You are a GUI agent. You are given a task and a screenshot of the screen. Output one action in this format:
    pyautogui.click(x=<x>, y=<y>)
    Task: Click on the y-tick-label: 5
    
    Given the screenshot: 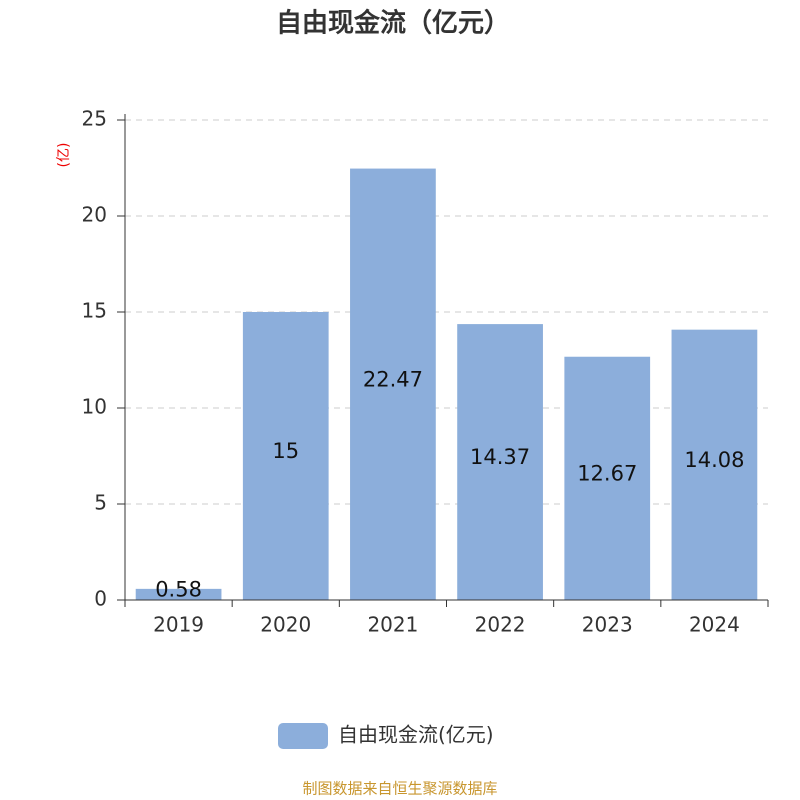 What is the action you would take?
    pyautogui.click(x=100, y=503)
    